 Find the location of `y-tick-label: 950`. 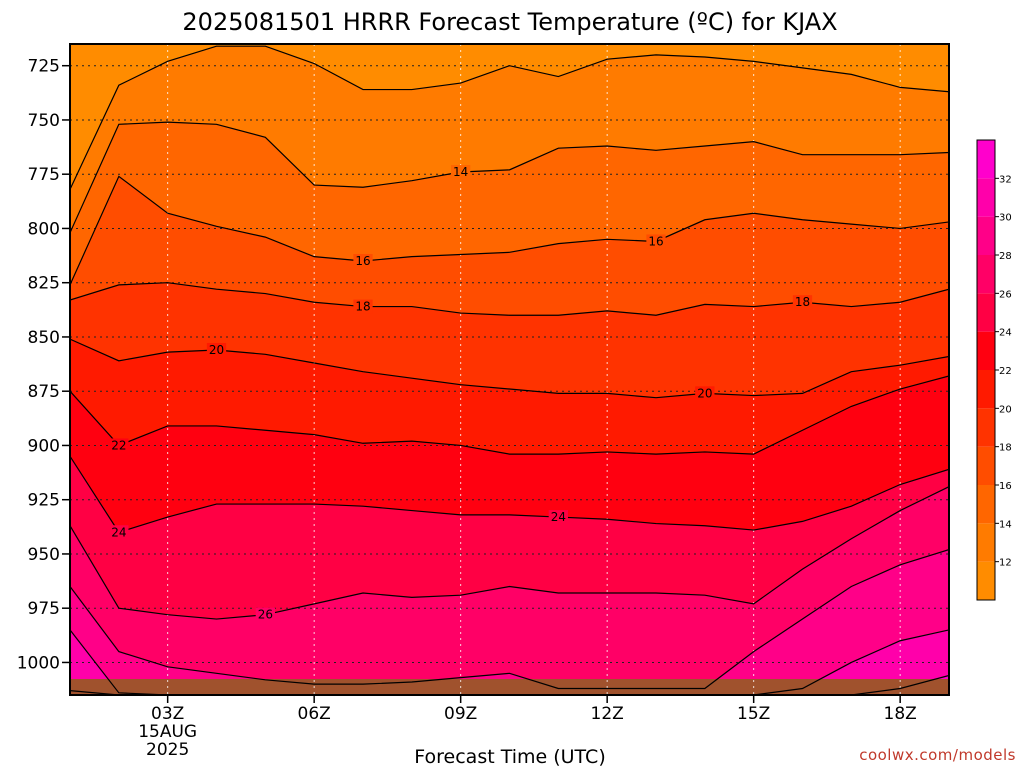

y-tick-label: 950 is located at coordinates (44, 555).